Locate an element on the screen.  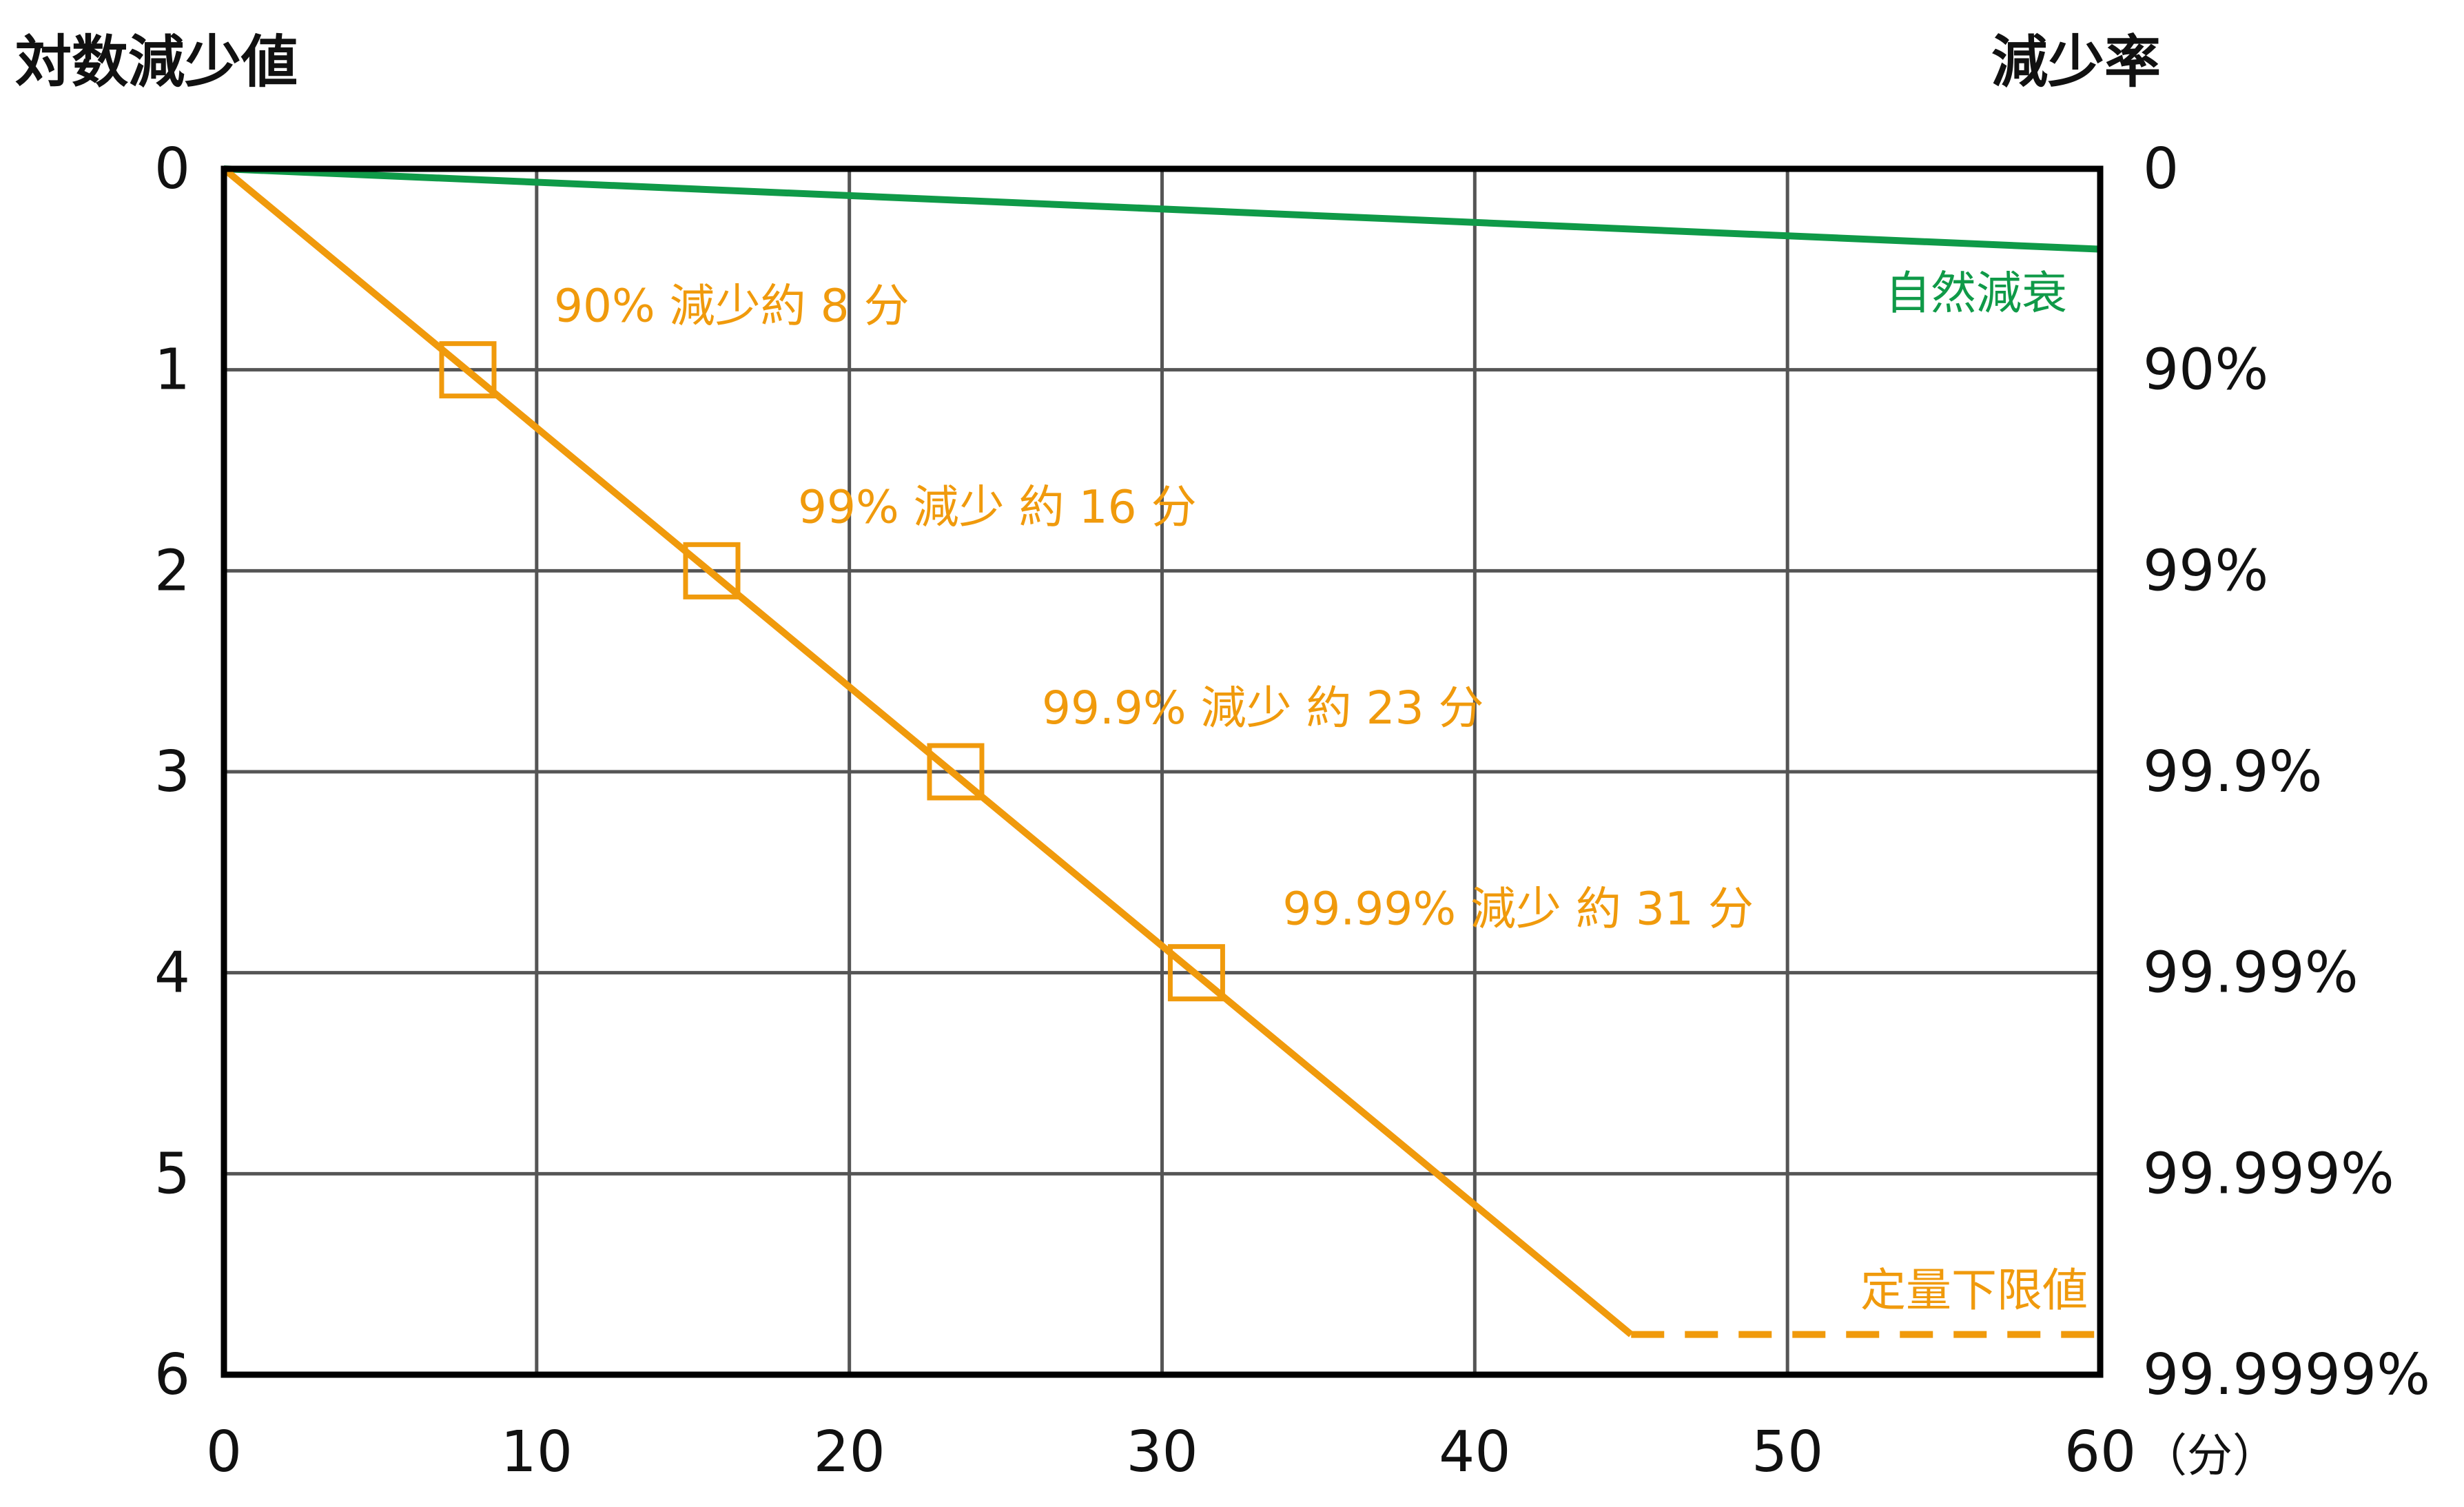
series-label: 定量下限値 is located at coordinates (1974, 1290).